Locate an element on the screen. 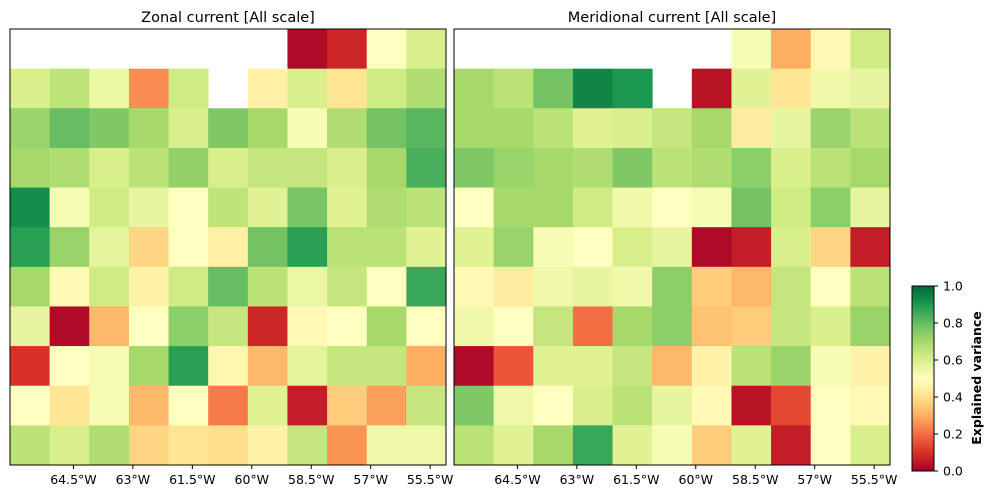  x-tick-label: 64.5°W is located at coordinates (517, 479).